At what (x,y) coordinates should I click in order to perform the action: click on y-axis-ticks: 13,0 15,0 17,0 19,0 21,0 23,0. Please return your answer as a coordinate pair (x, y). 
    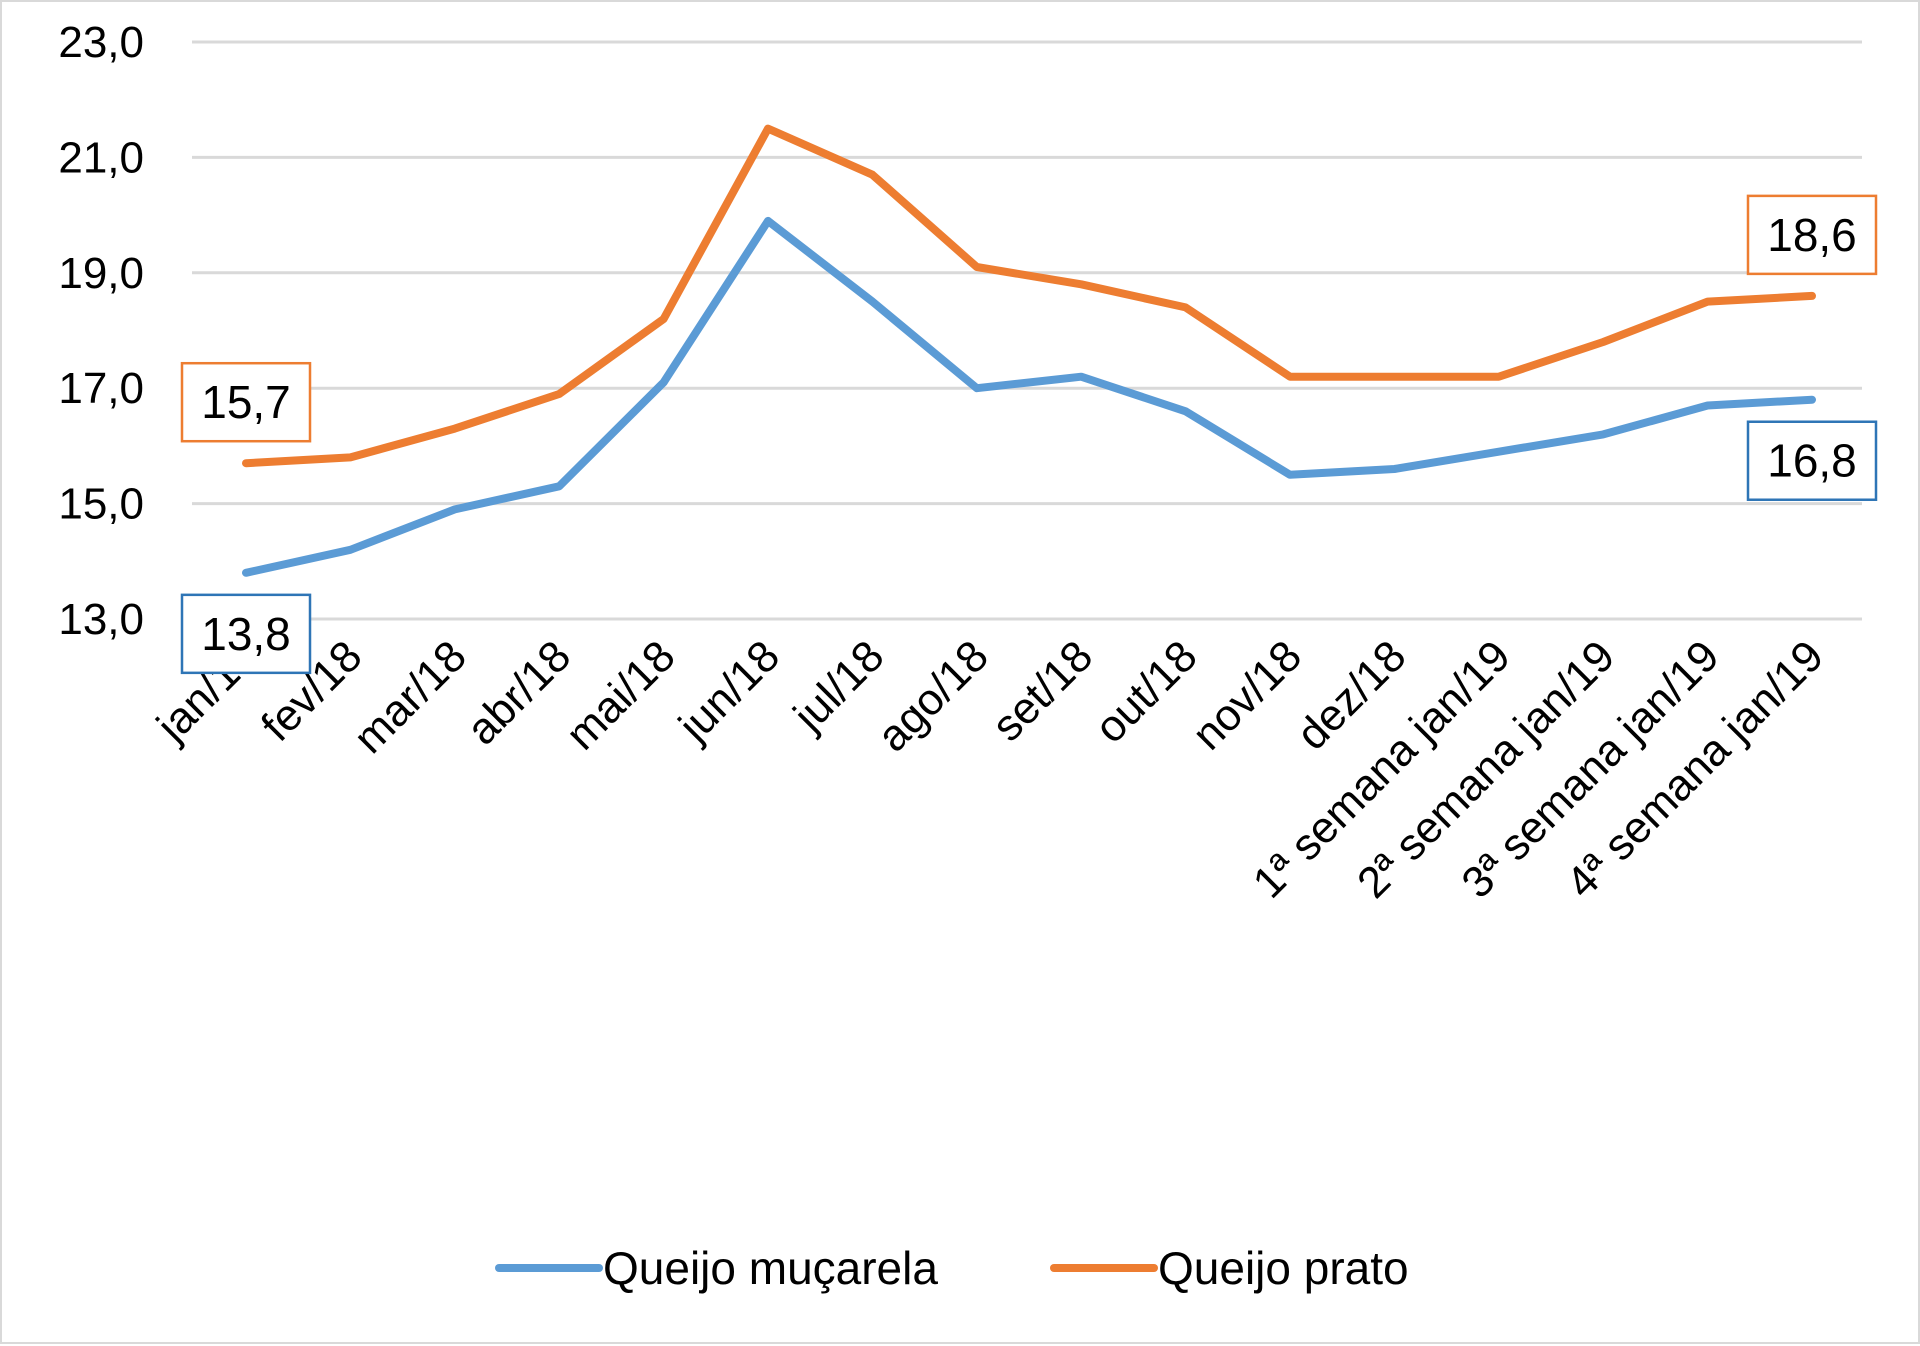
    Looking at the image, I should click on (101, 331).